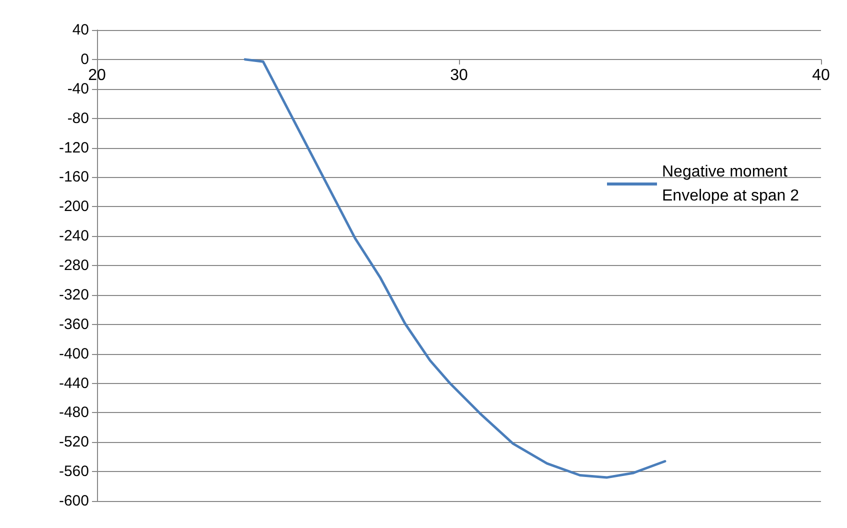 Image resolution: width=847 pixels, height=528 pixels. Describe the element at coordinates (73, 471) in the screenshot. I see `y-tick-label: -560` at that location.